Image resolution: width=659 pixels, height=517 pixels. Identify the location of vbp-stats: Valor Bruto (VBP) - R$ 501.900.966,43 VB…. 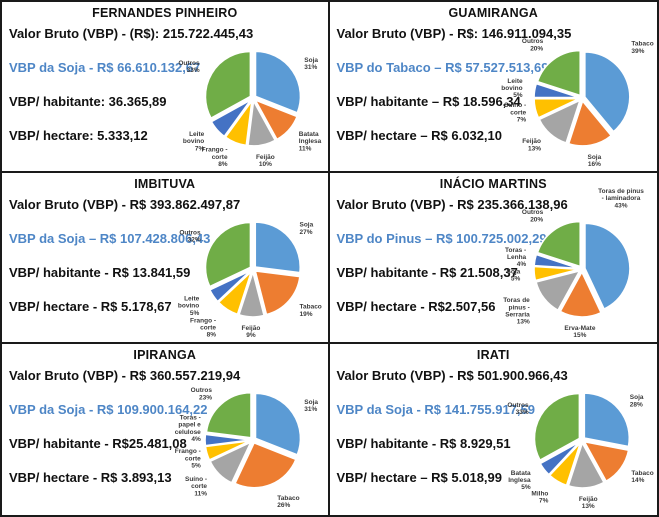
(452, 437).